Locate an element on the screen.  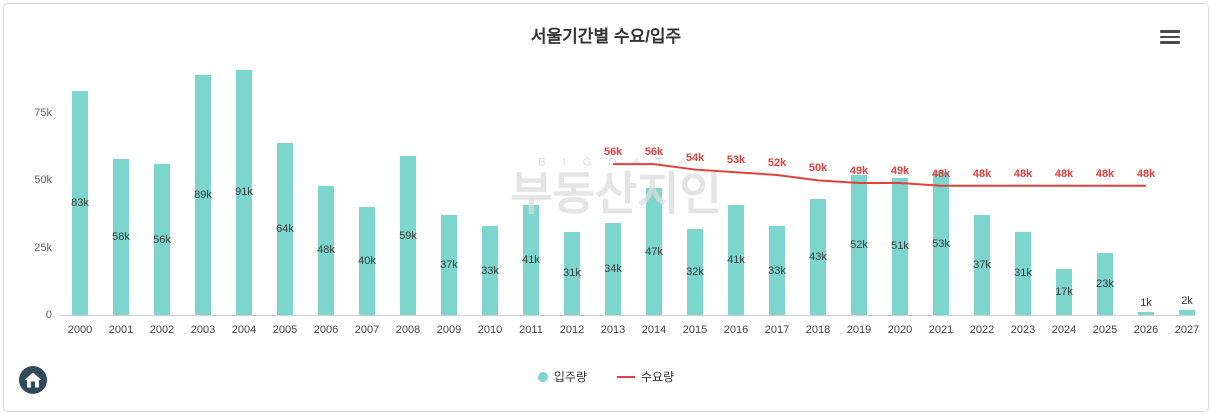
bar-2012 is located at coordinates (572, 273).